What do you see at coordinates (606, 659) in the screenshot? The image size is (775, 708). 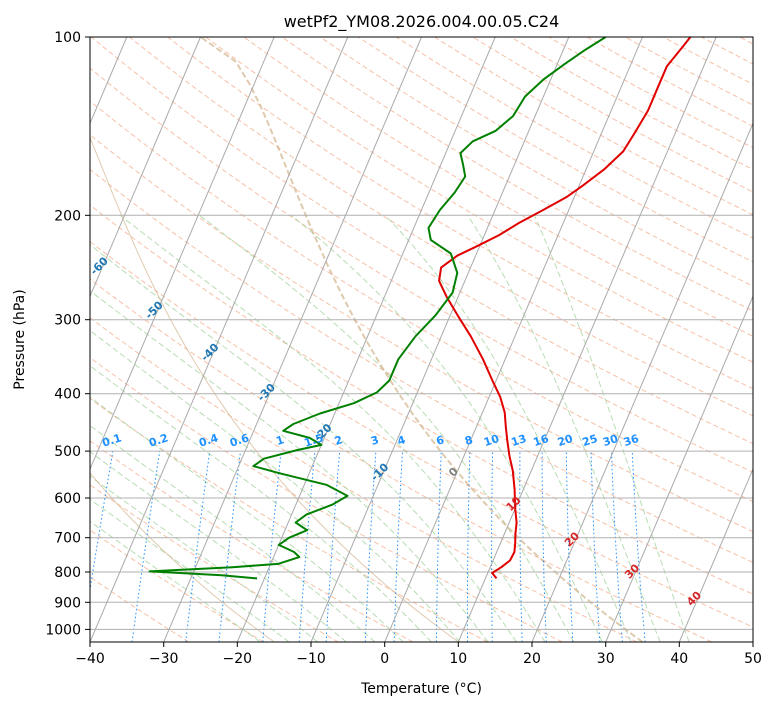 I see `x-tick-label: 30` at bounding box center [606, 659].